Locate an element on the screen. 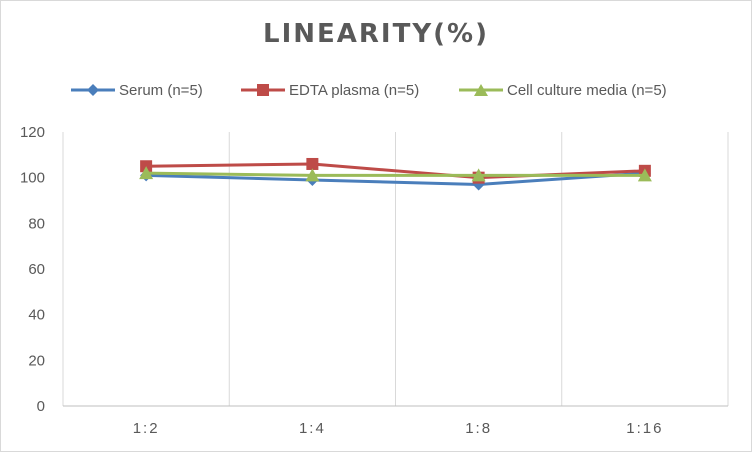 The height and width of the screenshot is (452, 752). legend-label-cell-culture-media: Cell culture media (n=5) is located at coordinates (587, 90).